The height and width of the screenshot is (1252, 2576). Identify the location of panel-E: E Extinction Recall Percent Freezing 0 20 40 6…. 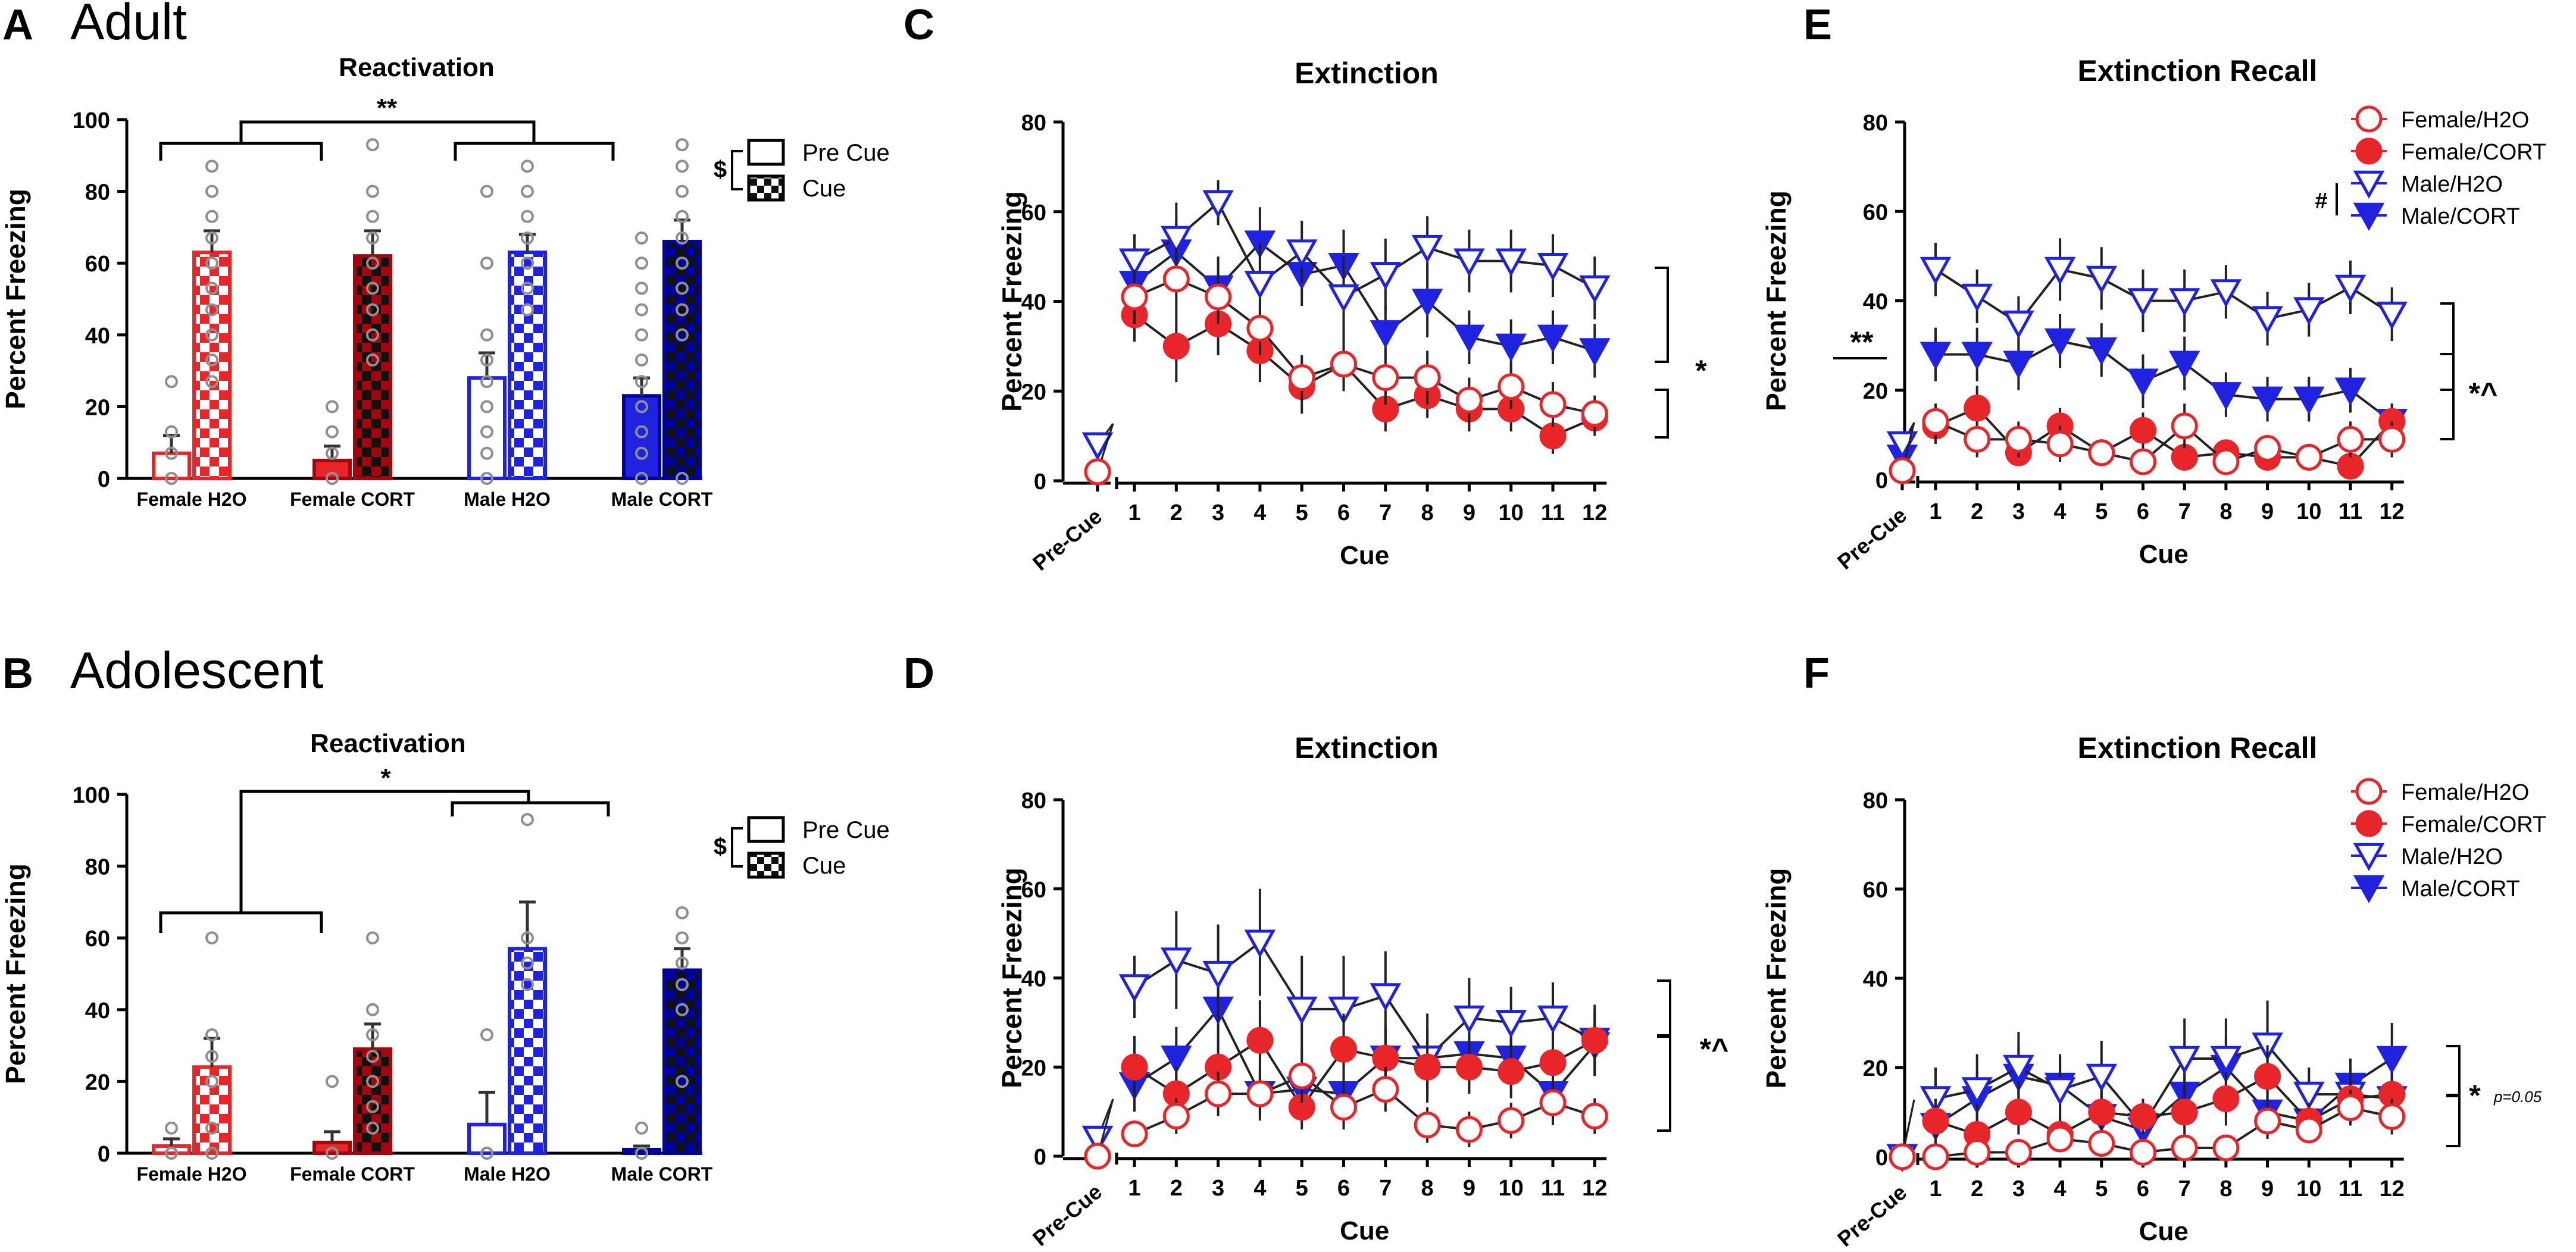
(2153, 288).